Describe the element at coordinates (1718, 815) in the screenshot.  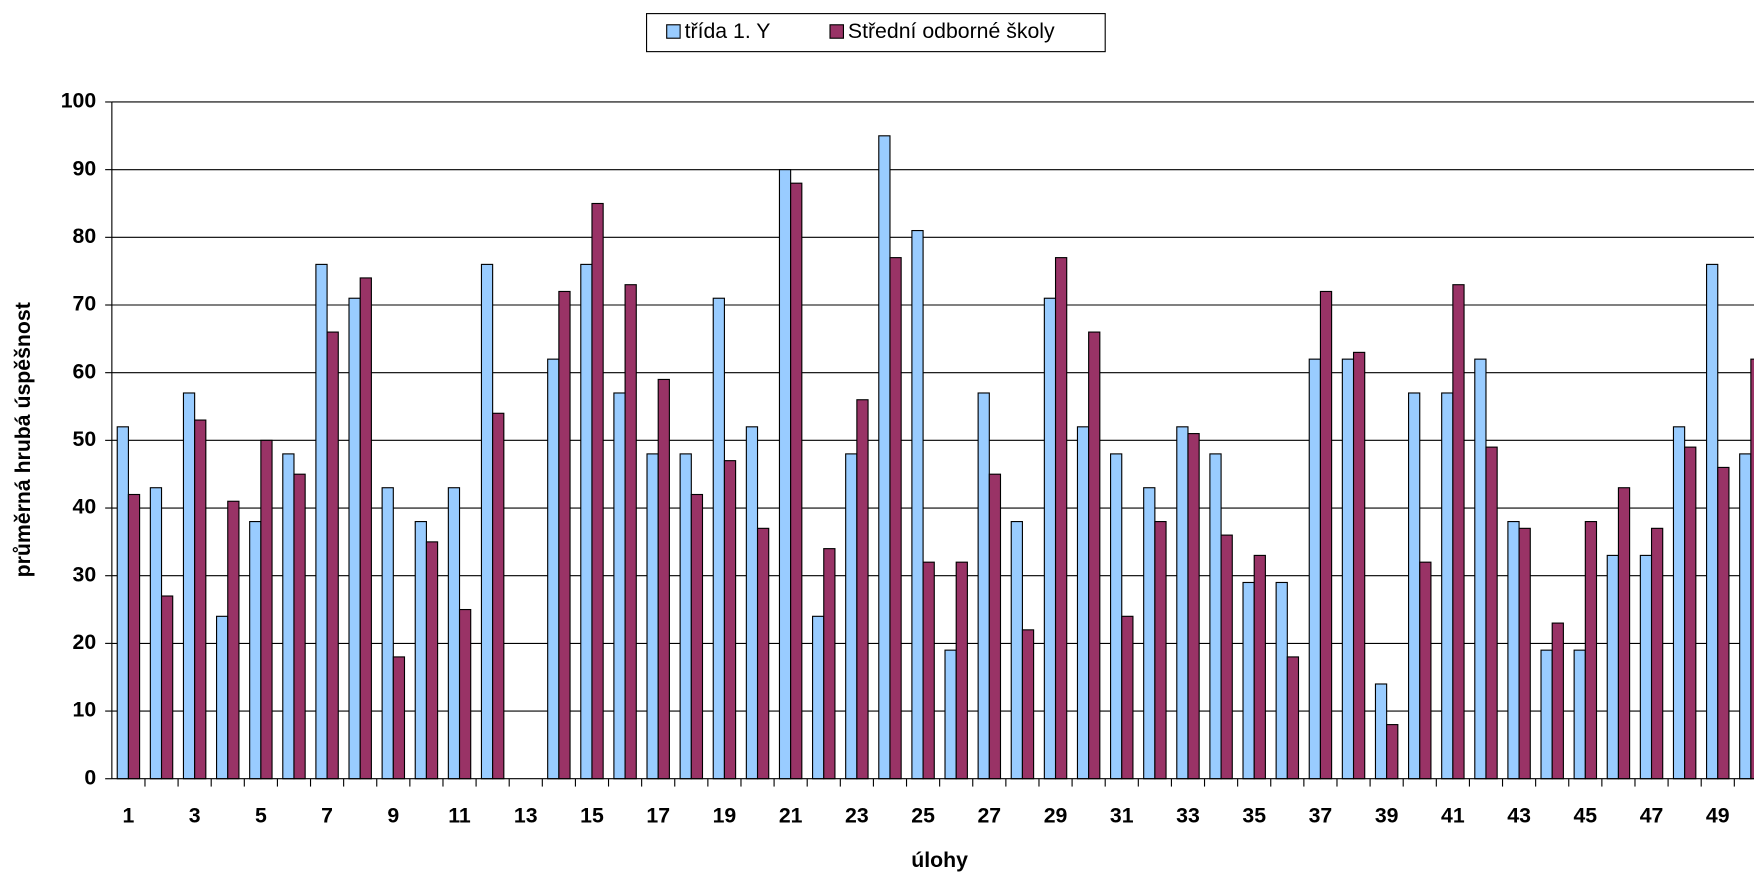
I see `x-tick-label: 49` at that location.